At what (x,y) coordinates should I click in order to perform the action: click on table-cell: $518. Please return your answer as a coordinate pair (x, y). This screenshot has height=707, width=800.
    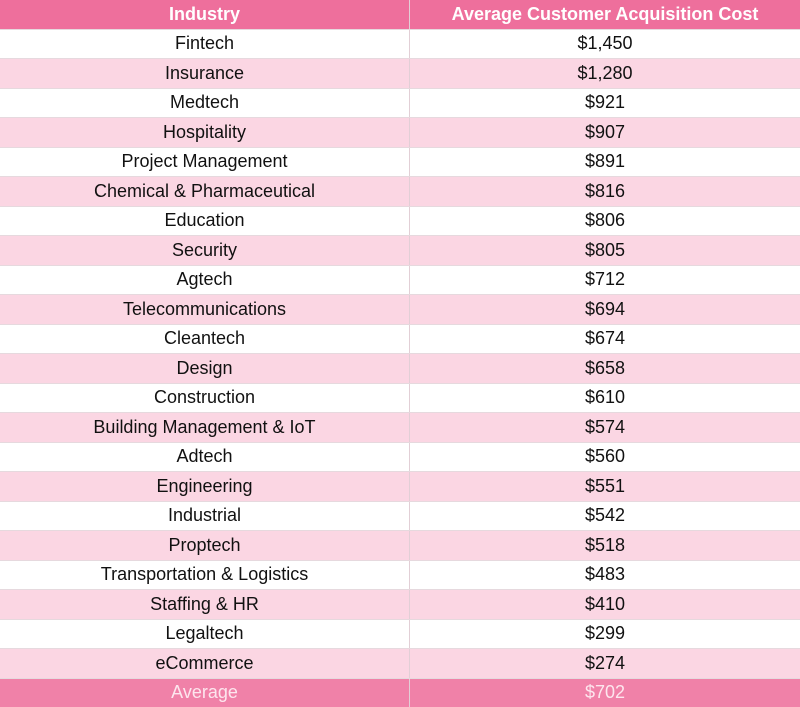
    Looking at the image, I should click on (605, 544).